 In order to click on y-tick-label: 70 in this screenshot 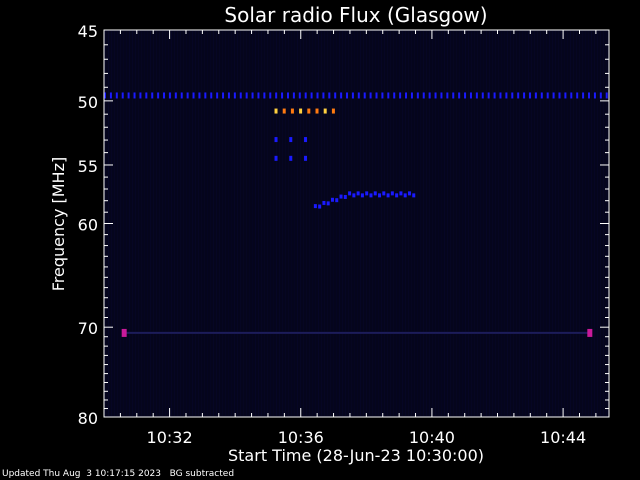, I will do `click(88, 328)`.